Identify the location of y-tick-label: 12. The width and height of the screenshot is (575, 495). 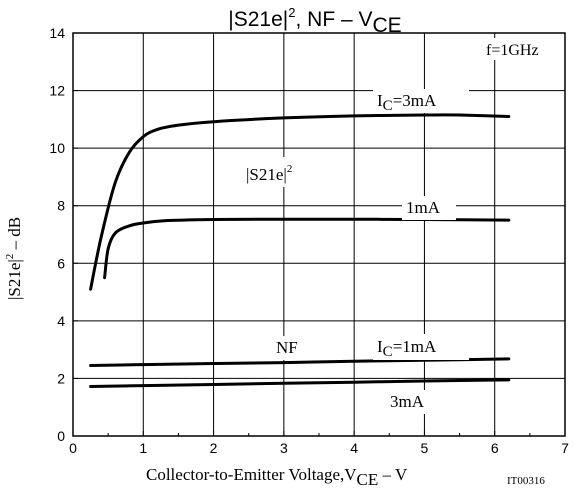
(57, 91).